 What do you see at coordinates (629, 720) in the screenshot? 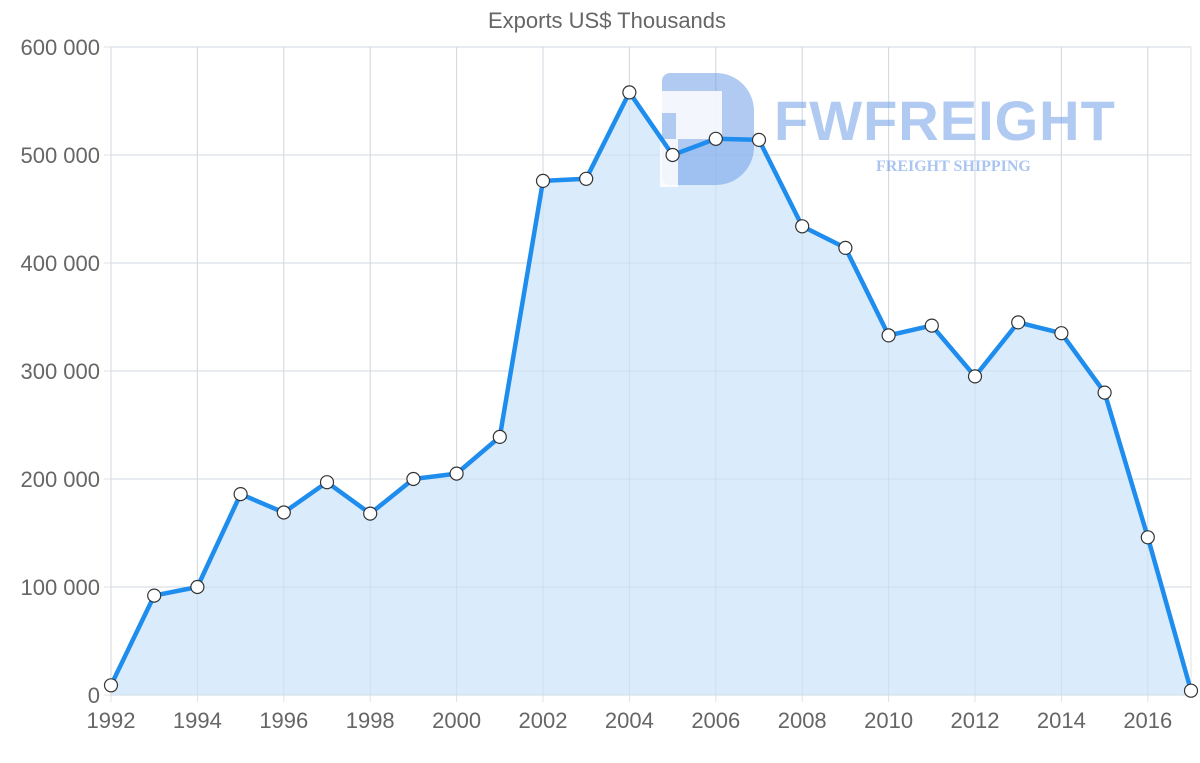
I see `x-tick-label: 2004` at bounding box center [629, 720].